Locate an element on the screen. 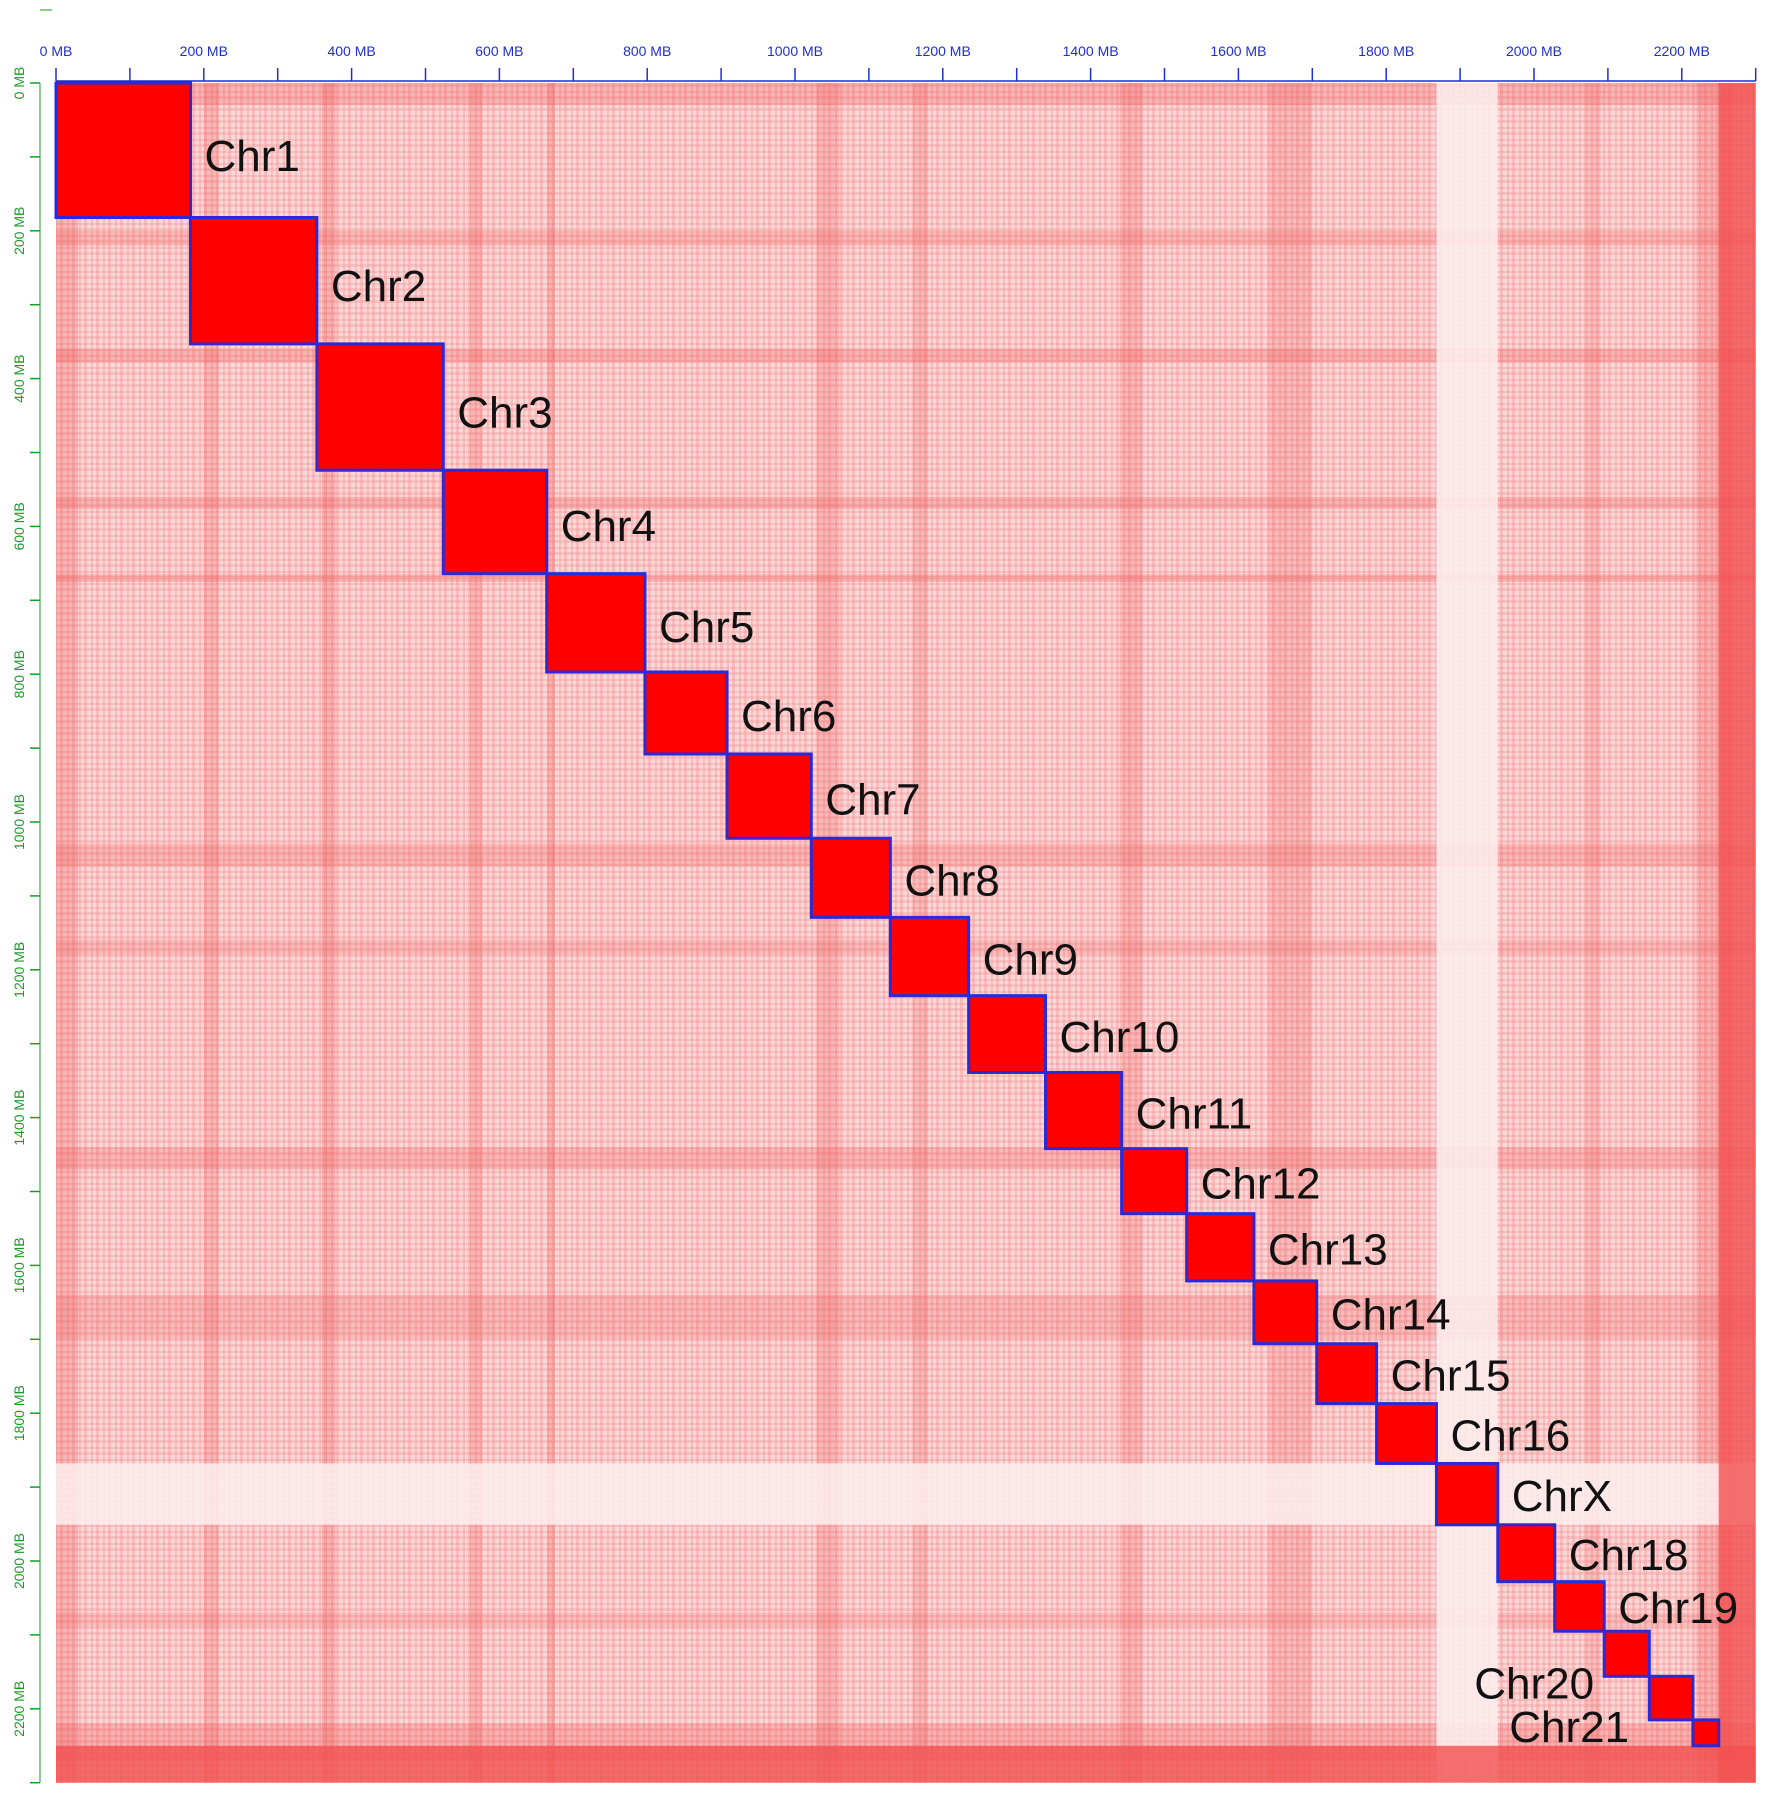 This screenshot has width=1785, height=1801. y-tick-label: 0 MB is located at coordinates (19, 83).